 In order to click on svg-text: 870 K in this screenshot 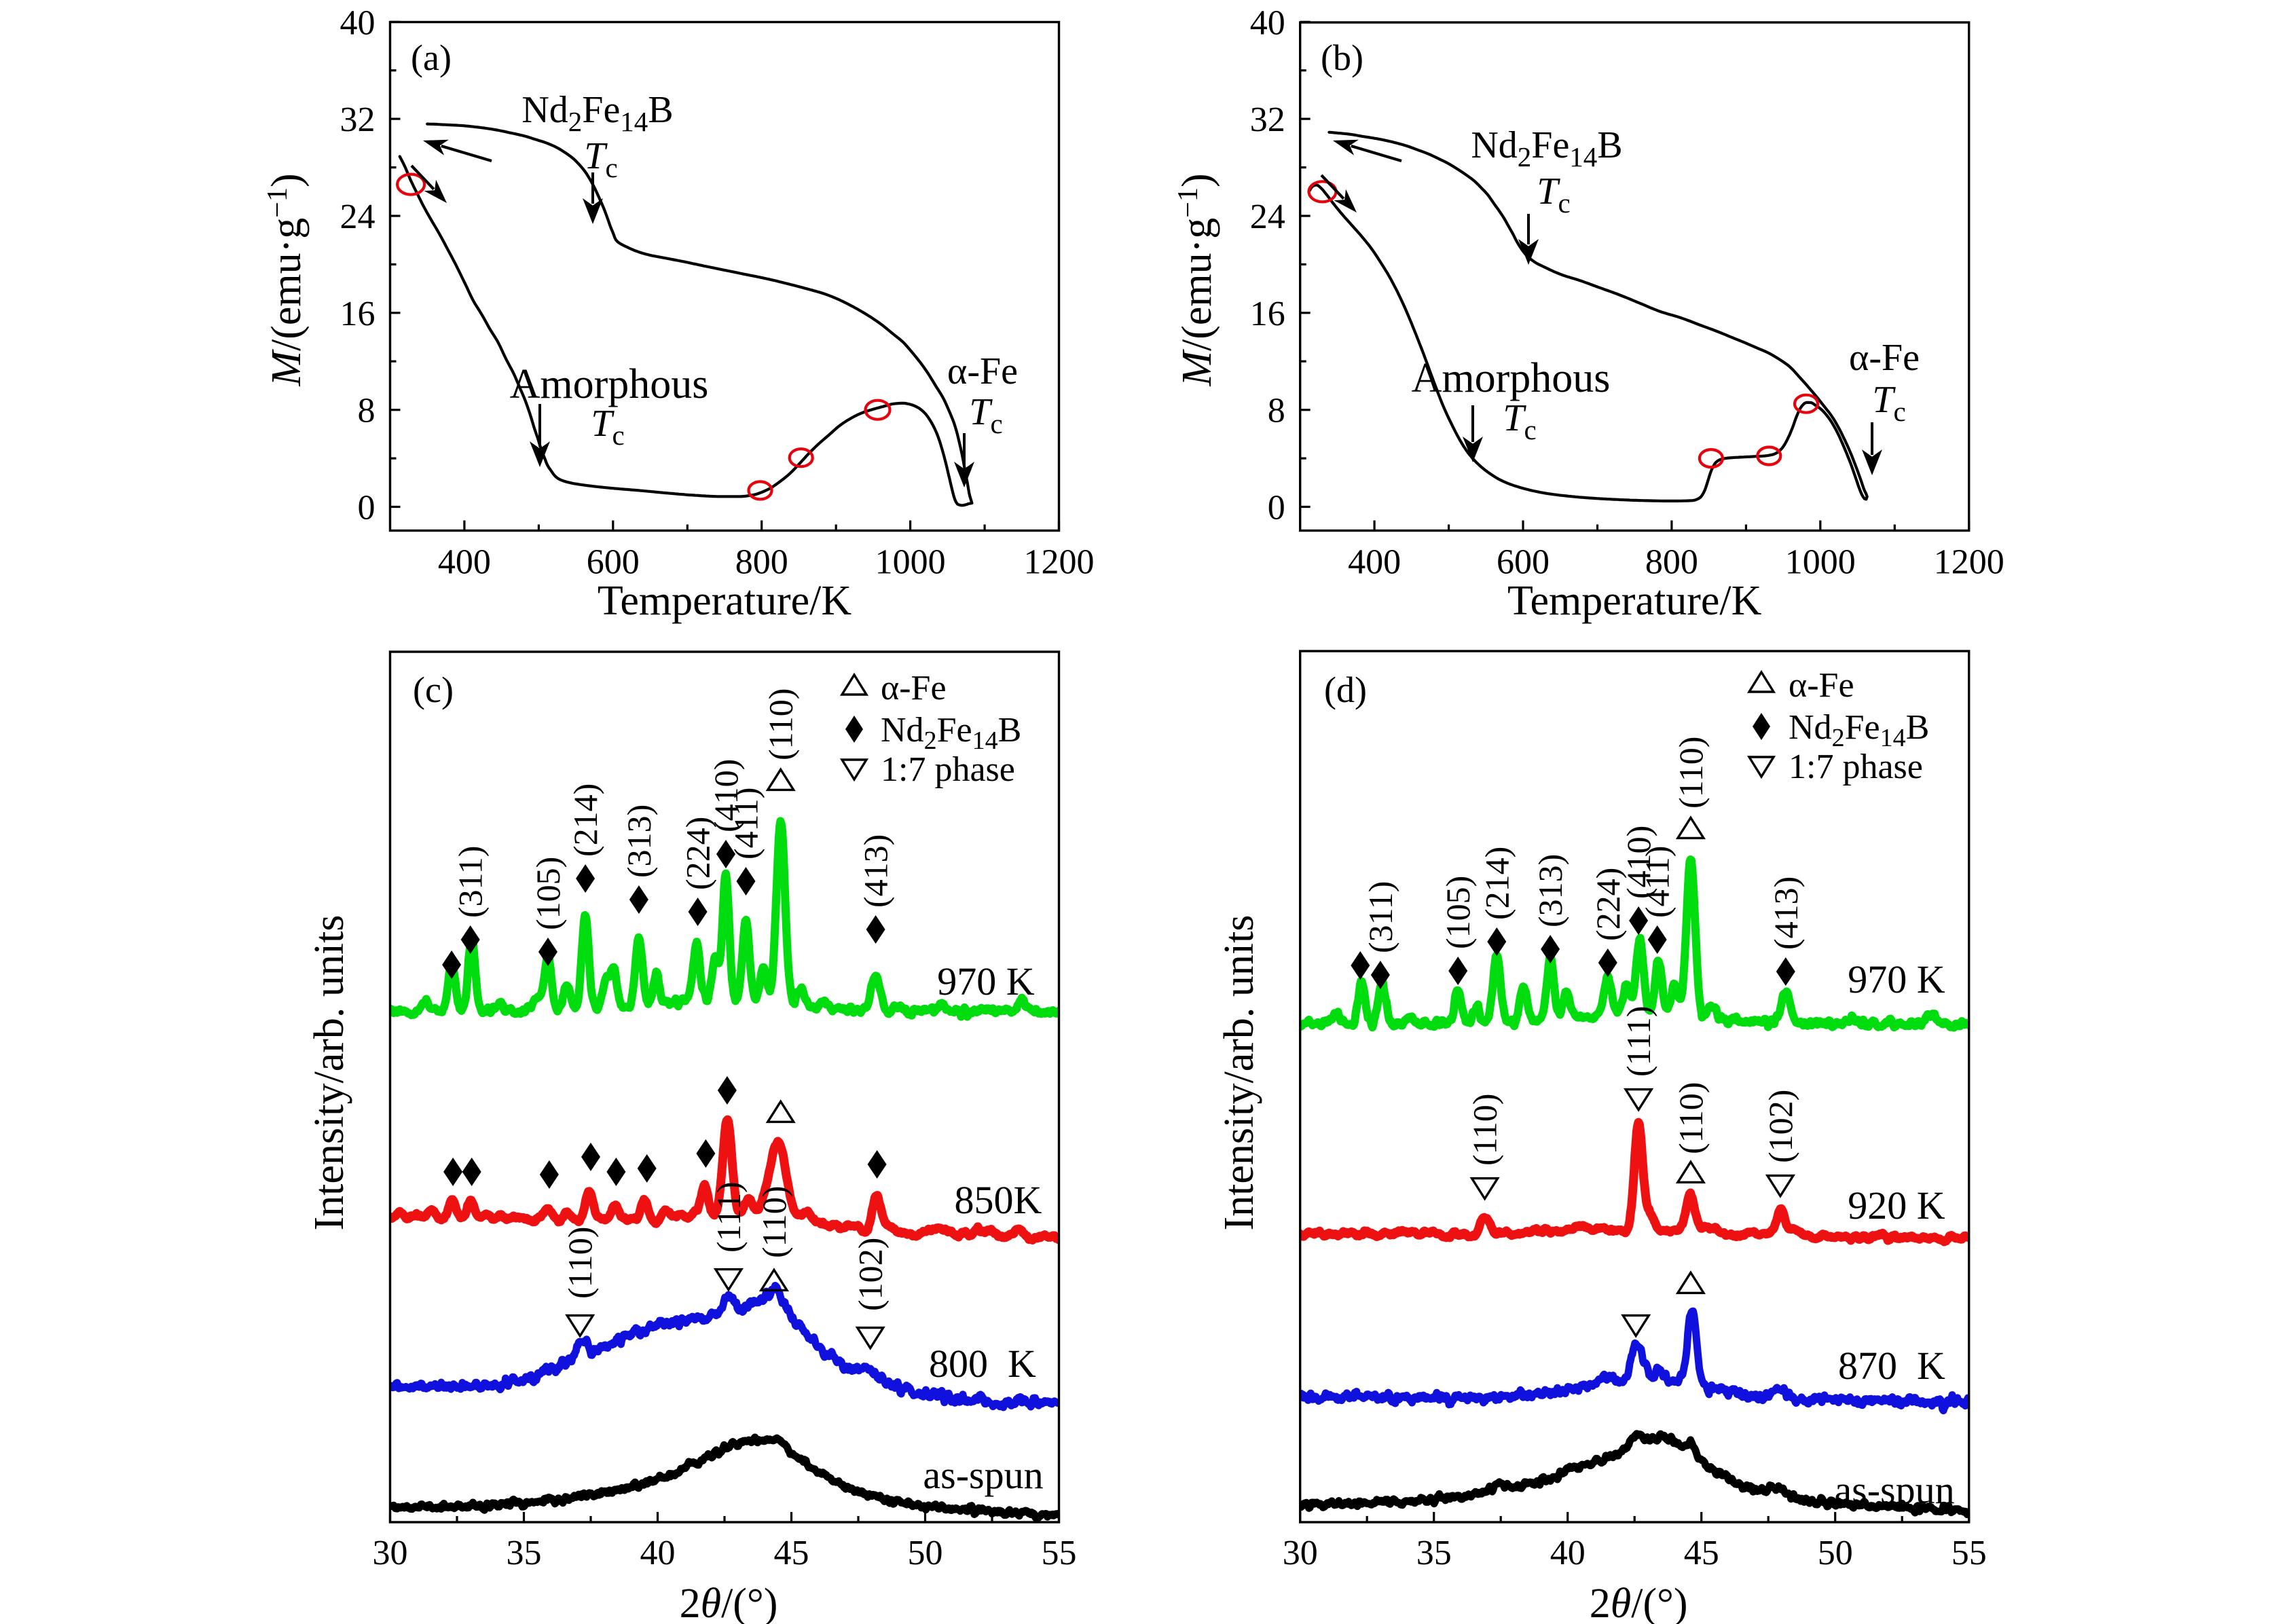, I will do `click(1891, 1366)`.